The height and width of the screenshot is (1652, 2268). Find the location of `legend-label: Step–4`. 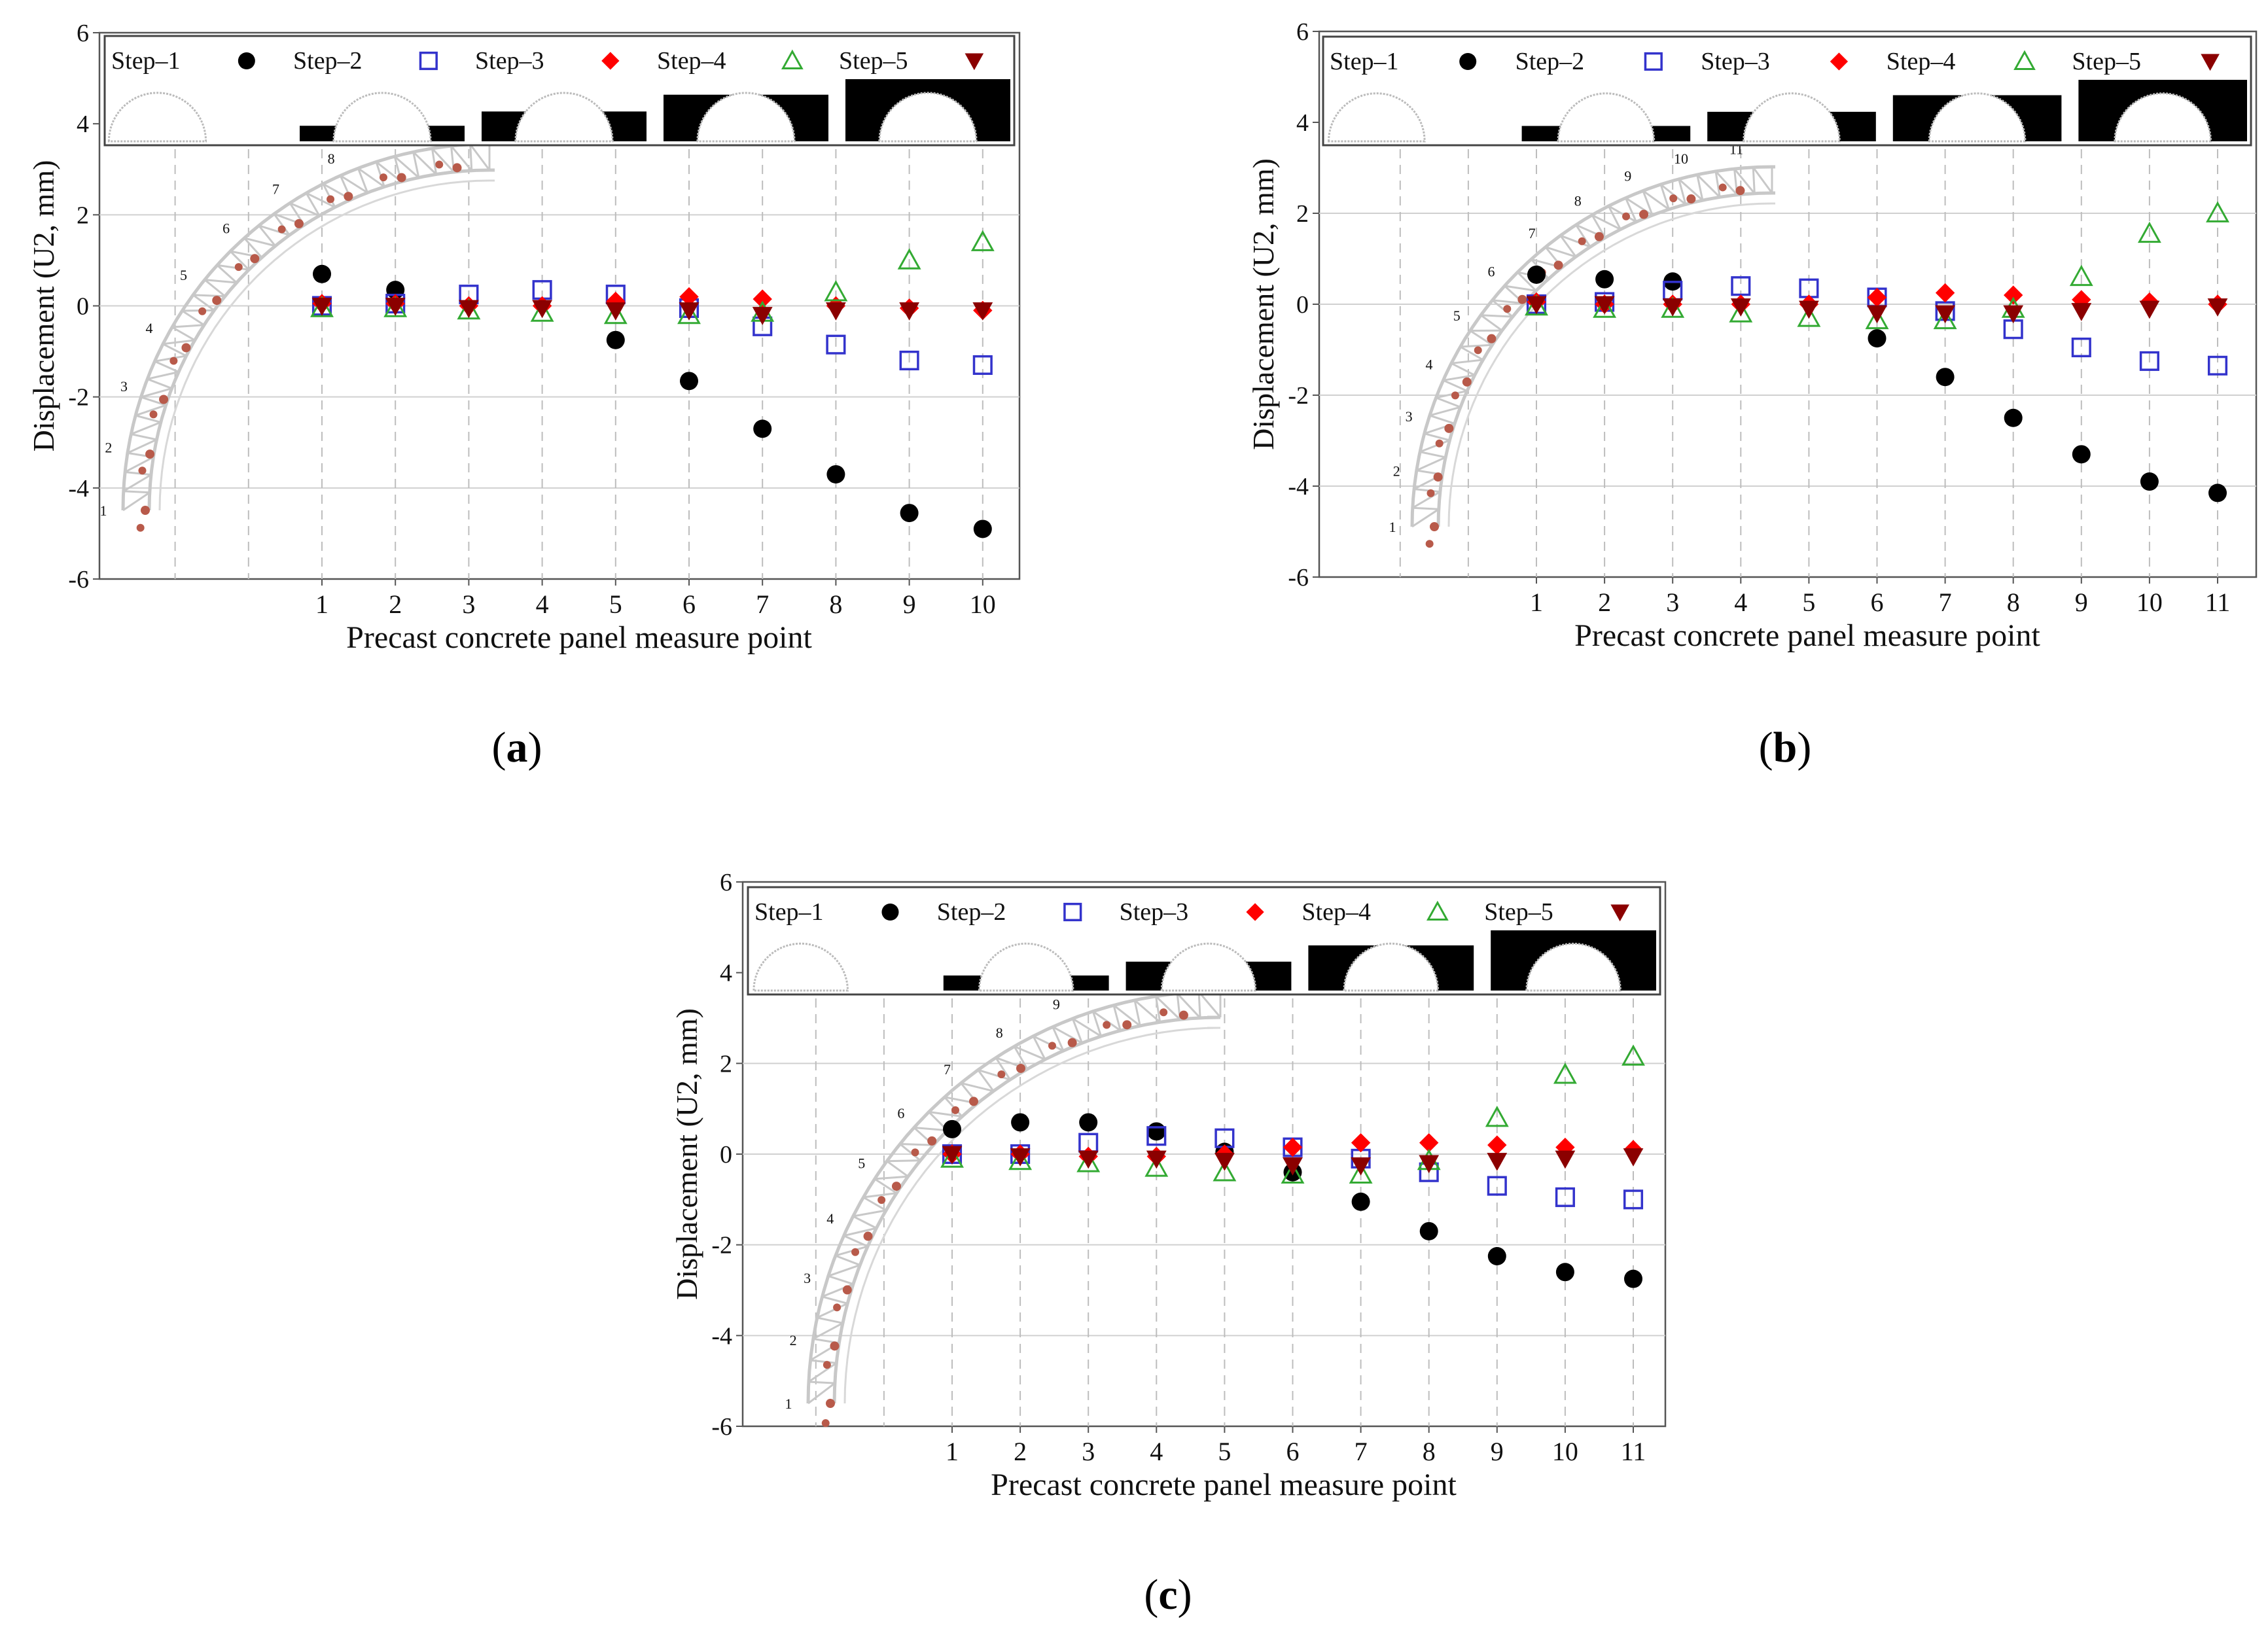

legend-label: Step–4 is located at coordinates (1336, 912).